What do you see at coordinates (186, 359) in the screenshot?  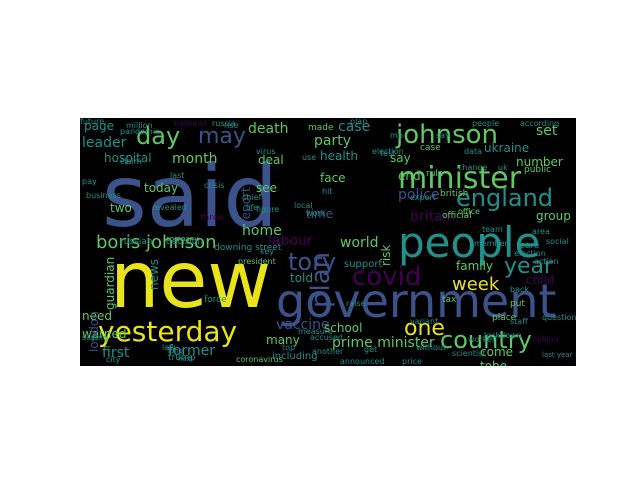 I see `word-next: next` at bounding box center [186, 359].